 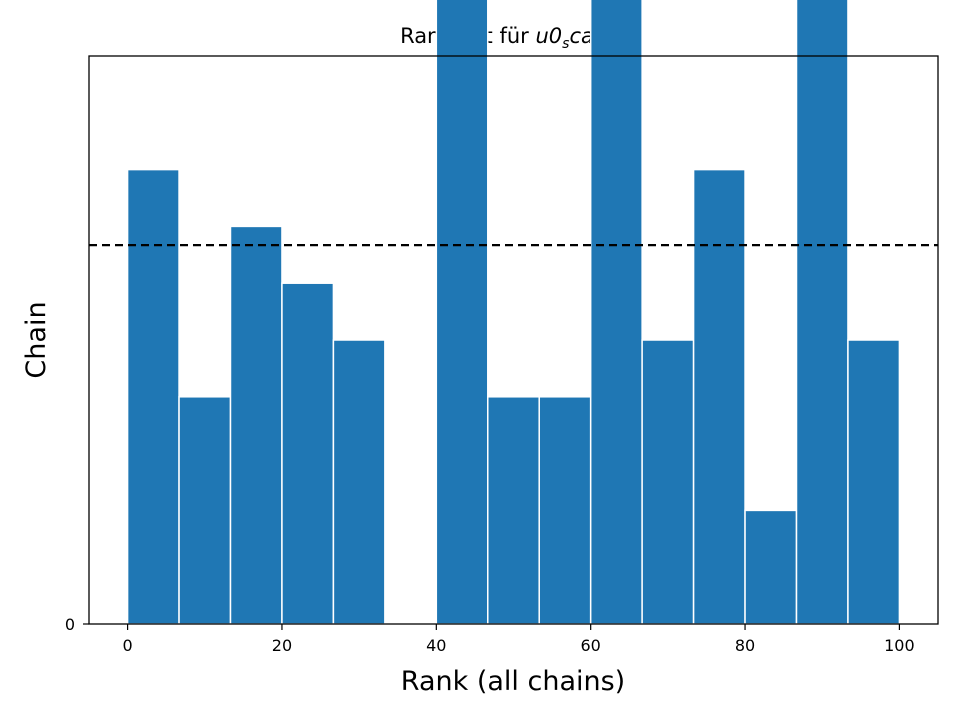 I want to click on y-axis-ticks: 0, so click(x=77, y=624).